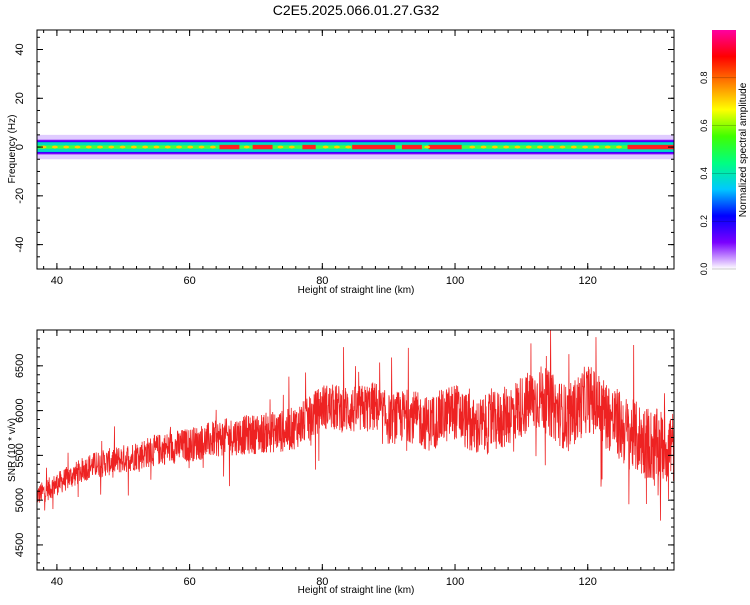 The image size is (750, 605). I want to click on colorbar-gradient, so click(724, 149).